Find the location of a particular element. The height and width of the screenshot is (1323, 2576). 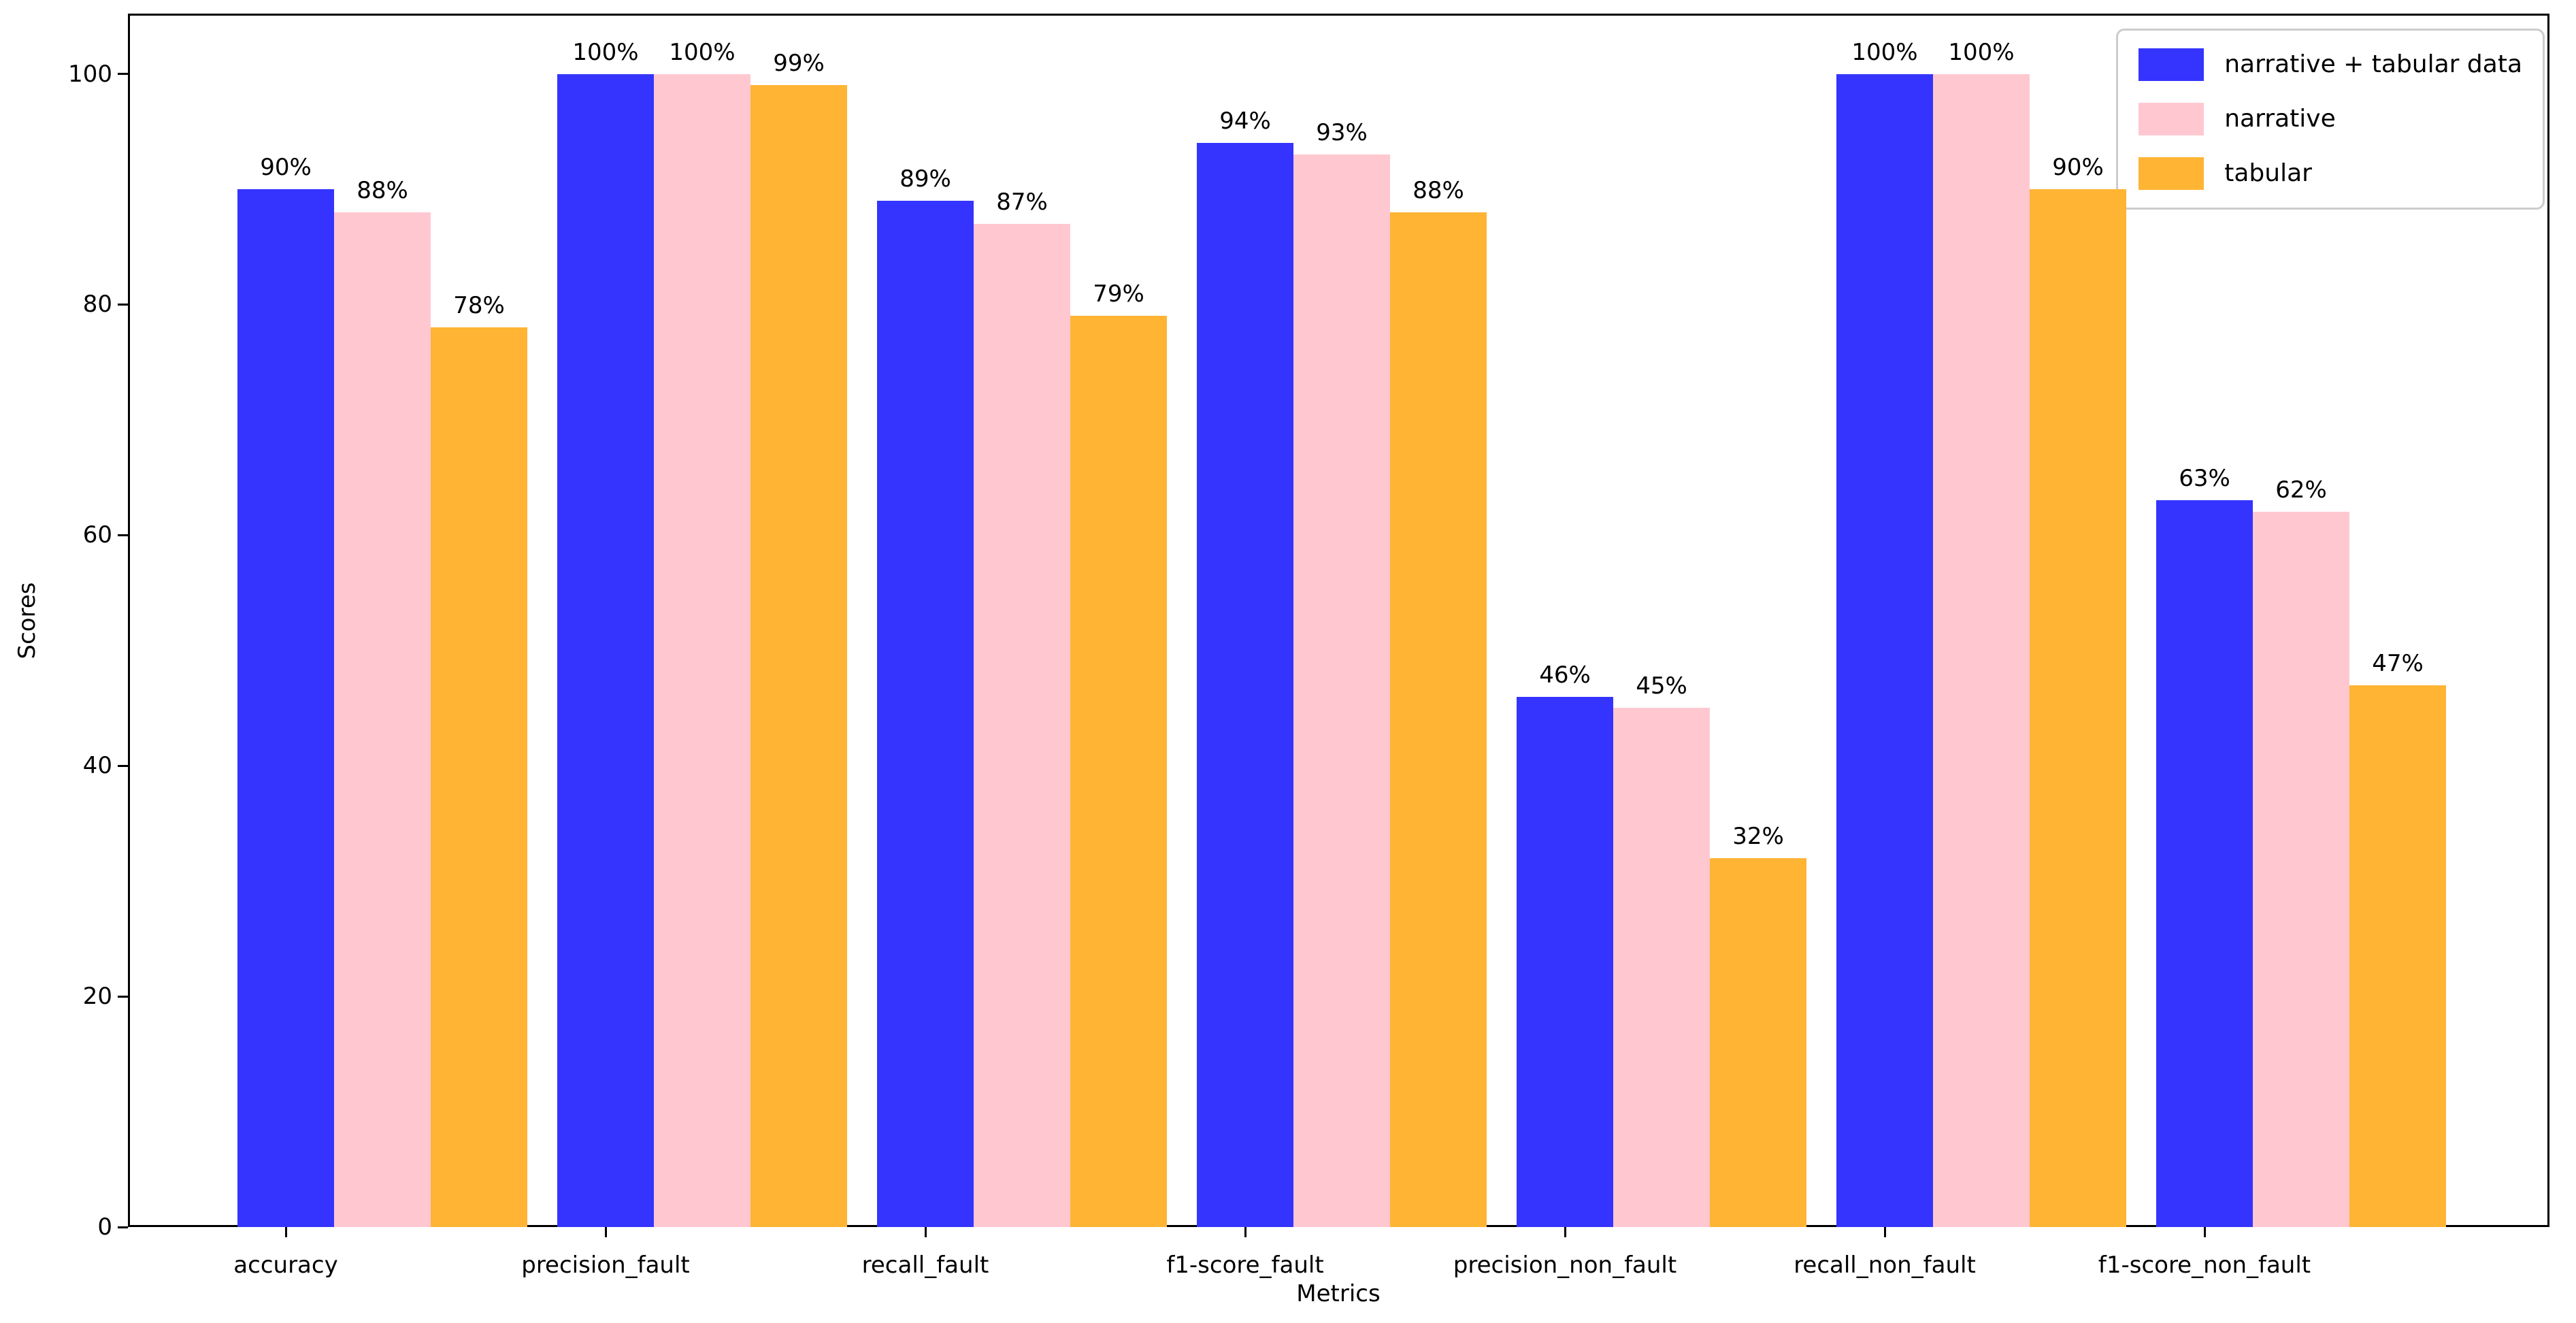

legend-label-0: narrative + tabular data is located at coordinates (2373, 64).